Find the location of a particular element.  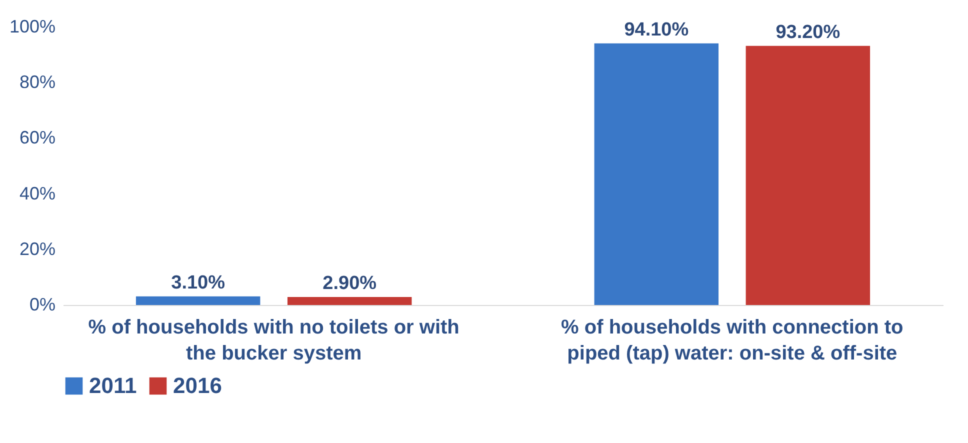

data-label: 94.10% is located at coordinates (656, 29).